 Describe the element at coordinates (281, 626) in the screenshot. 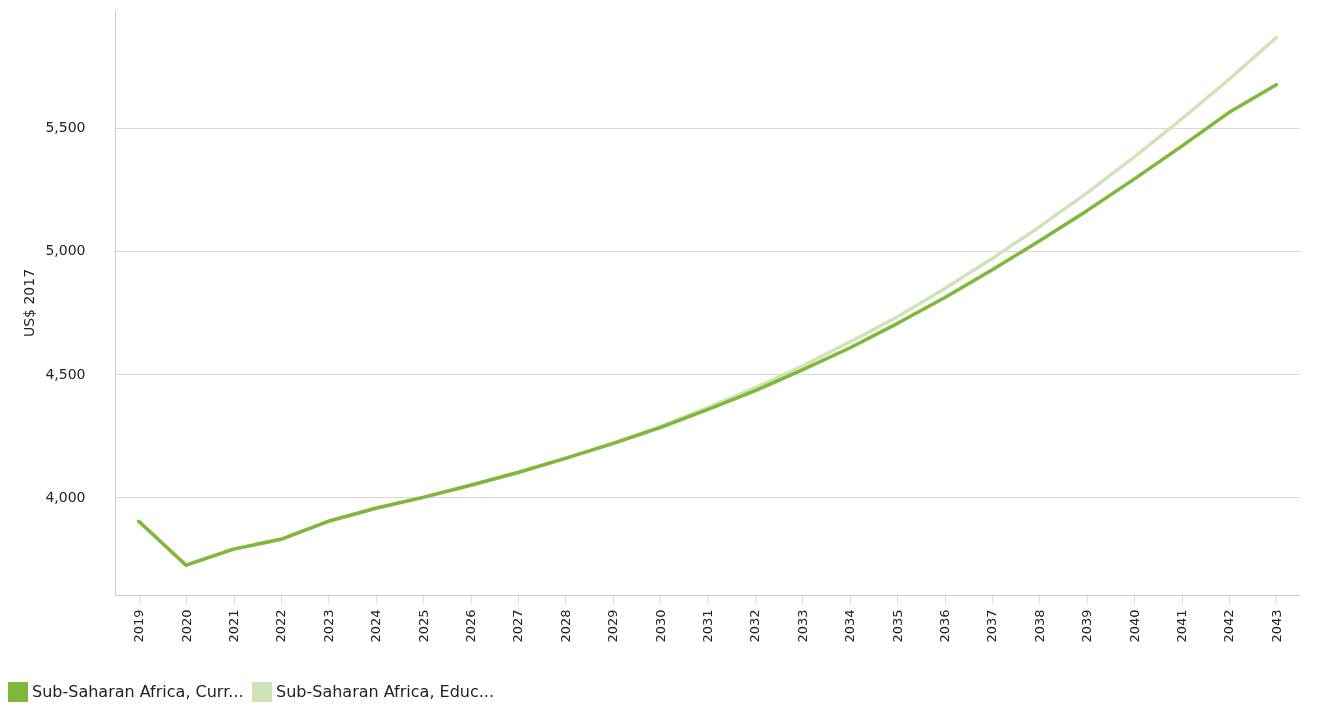

I see `x-tick-label: 2022` at that location.